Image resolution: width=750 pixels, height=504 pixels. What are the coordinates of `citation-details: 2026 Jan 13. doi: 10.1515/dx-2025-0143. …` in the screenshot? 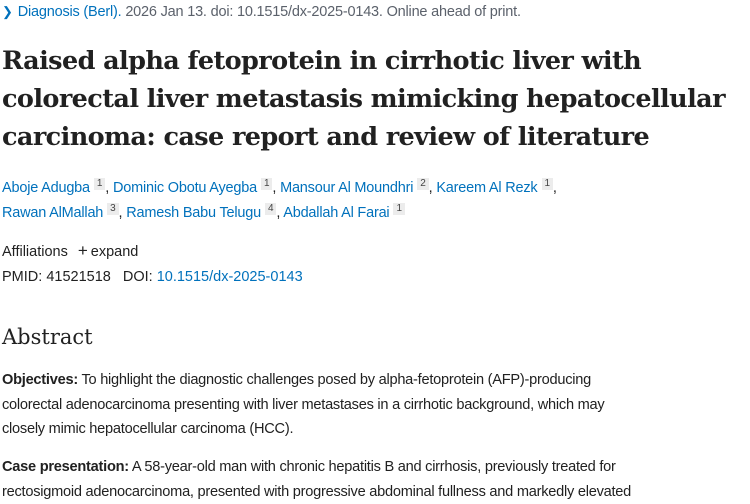 It's located at (320, 12).